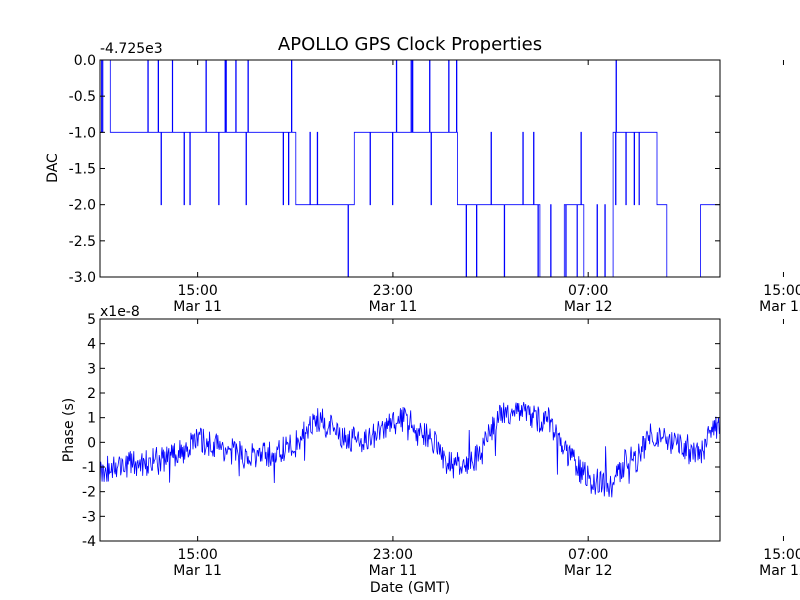 The image size is (800, 600). I want to click on phase-ytick-label: -4, so click(89, 542).